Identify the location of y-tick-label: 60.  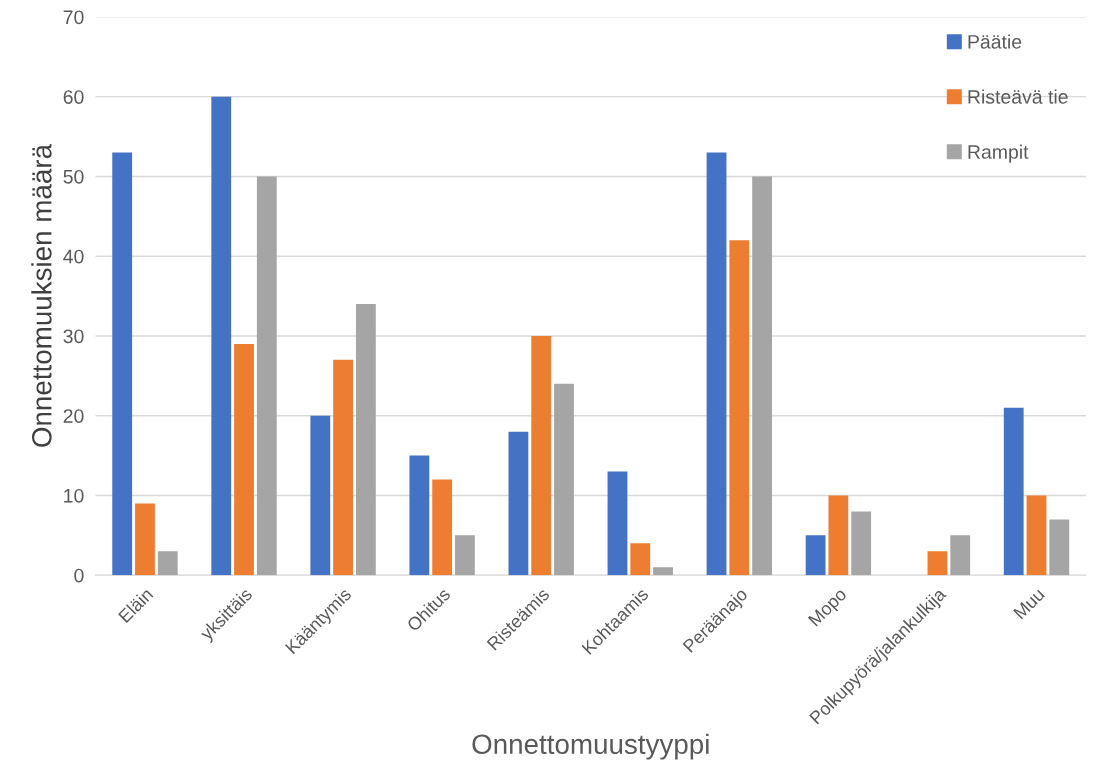
(73, 97).